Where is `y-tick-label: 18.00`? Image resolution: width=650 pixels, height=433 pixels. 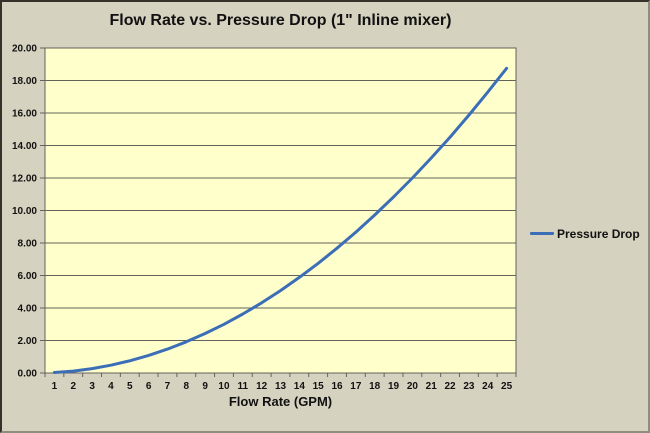 y-tick-label: 18.00 is located at coordinates (24, 81).